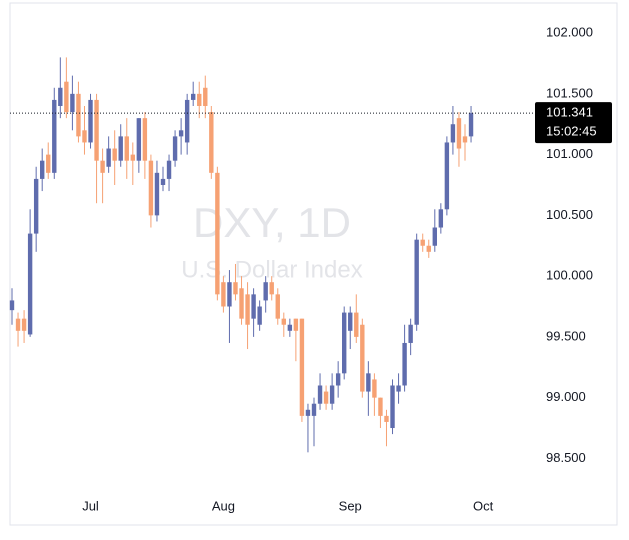  Describe the element at coordinates (569, 32) in the screenshot. I see `y-tick-label: 102.000` at that location.